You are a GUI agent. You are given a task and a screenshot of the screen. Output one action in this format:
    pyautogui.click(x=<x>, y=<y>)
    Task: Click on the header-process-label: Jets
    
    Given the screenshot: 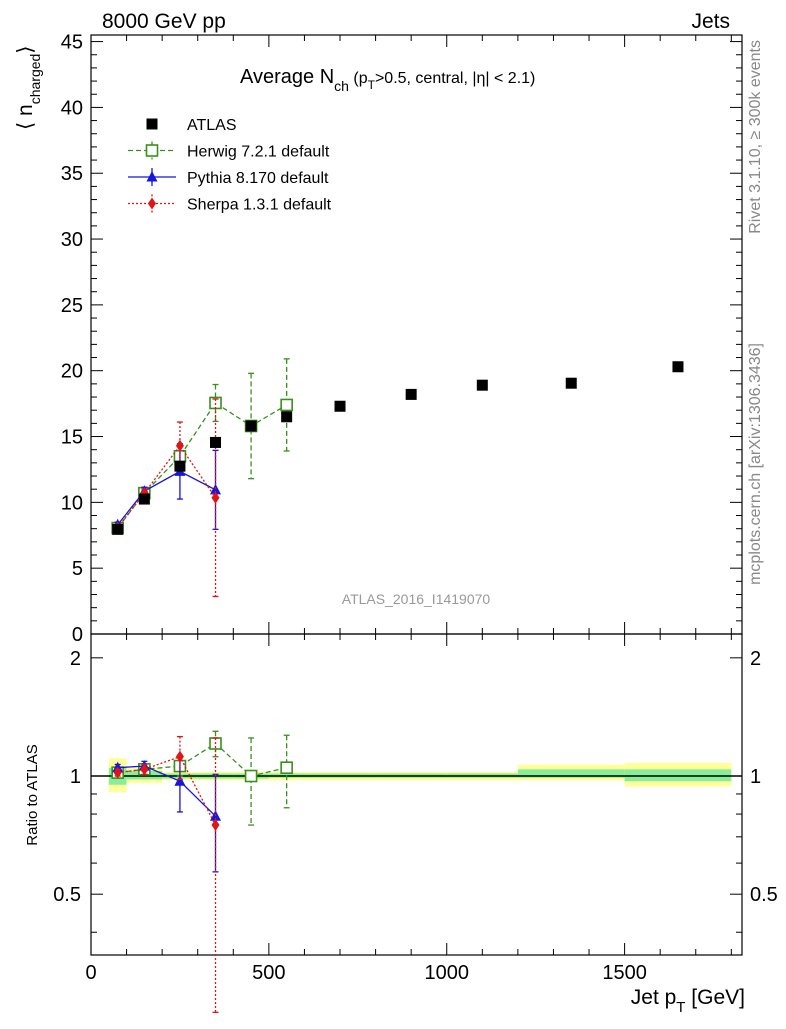 What is the action you would take?
    pyautogui.click(x=710, y=21)
    